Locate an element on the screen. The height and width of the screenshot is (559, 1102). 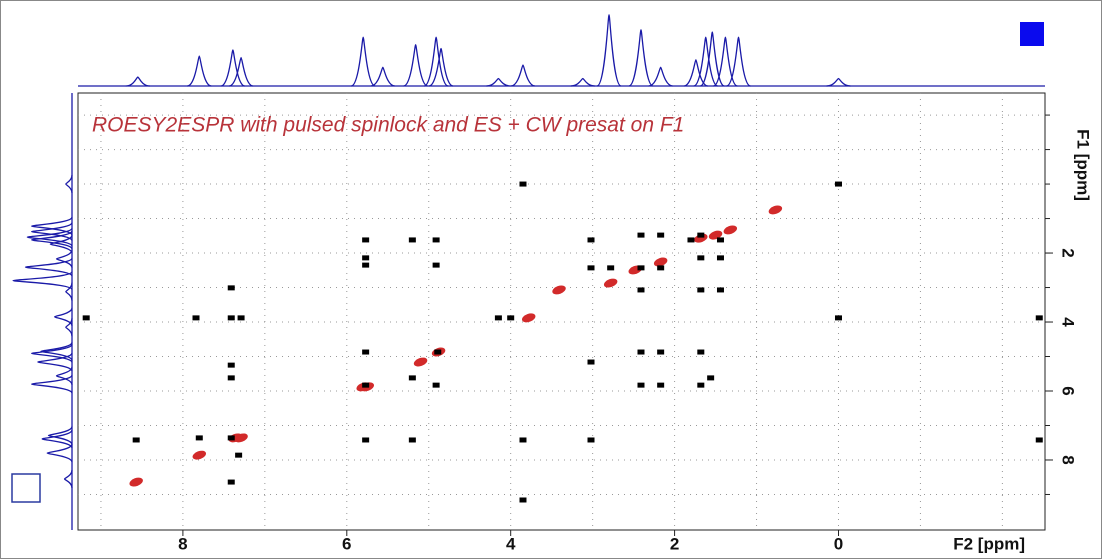
y-tick-label: 6 is located at coordinates (1068, 390).